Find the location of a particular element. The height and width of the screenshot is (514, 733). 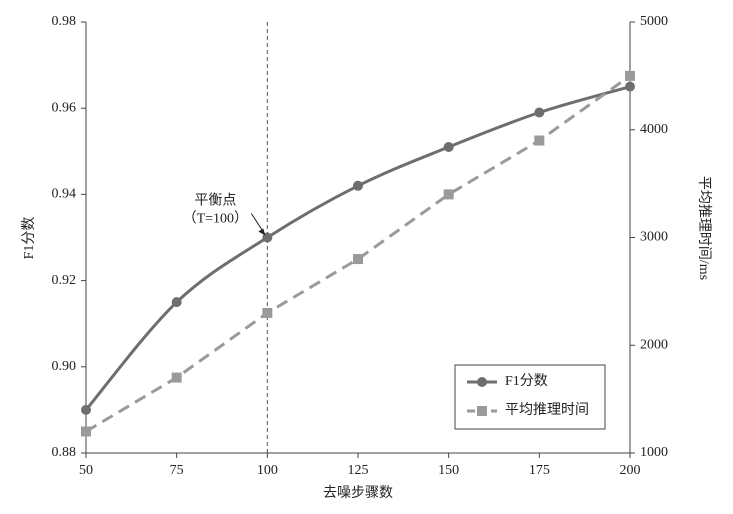

y-tick-label: 0.92 is located at coordinates (64, 280).